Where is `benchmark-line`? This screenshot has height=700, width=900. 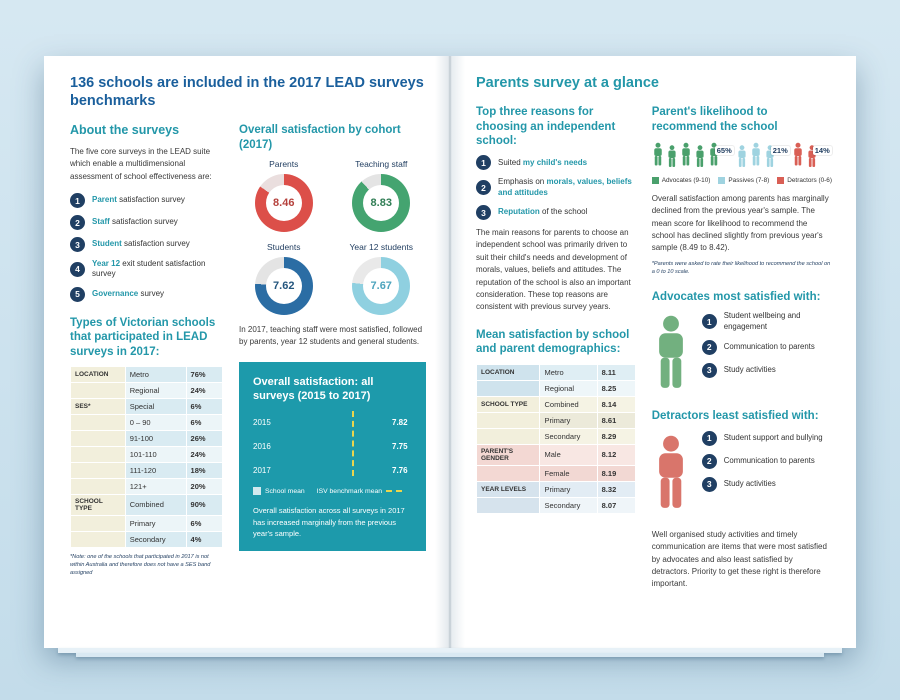
benchmark-line is located at coordinates (353, 444).